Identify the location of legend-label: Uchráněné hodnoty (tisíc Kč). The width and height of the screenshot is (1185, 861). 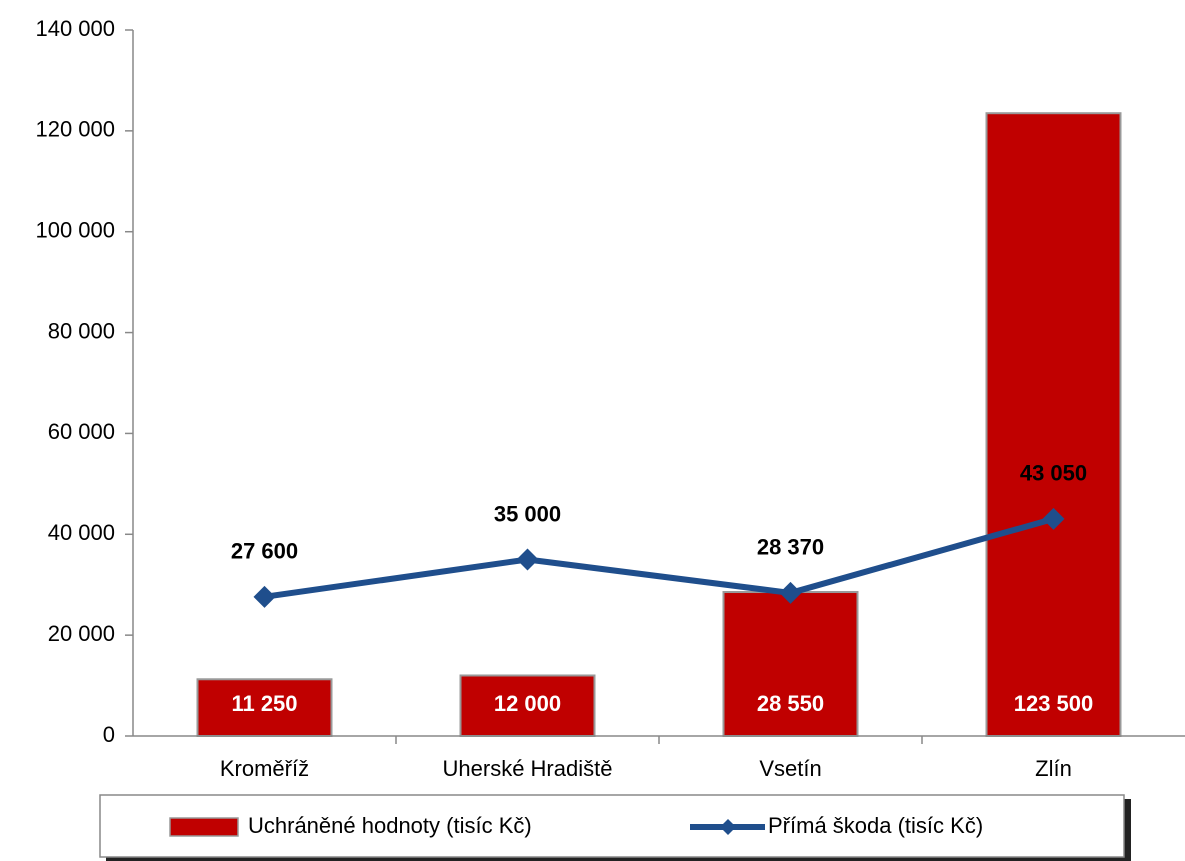
(390, 825).